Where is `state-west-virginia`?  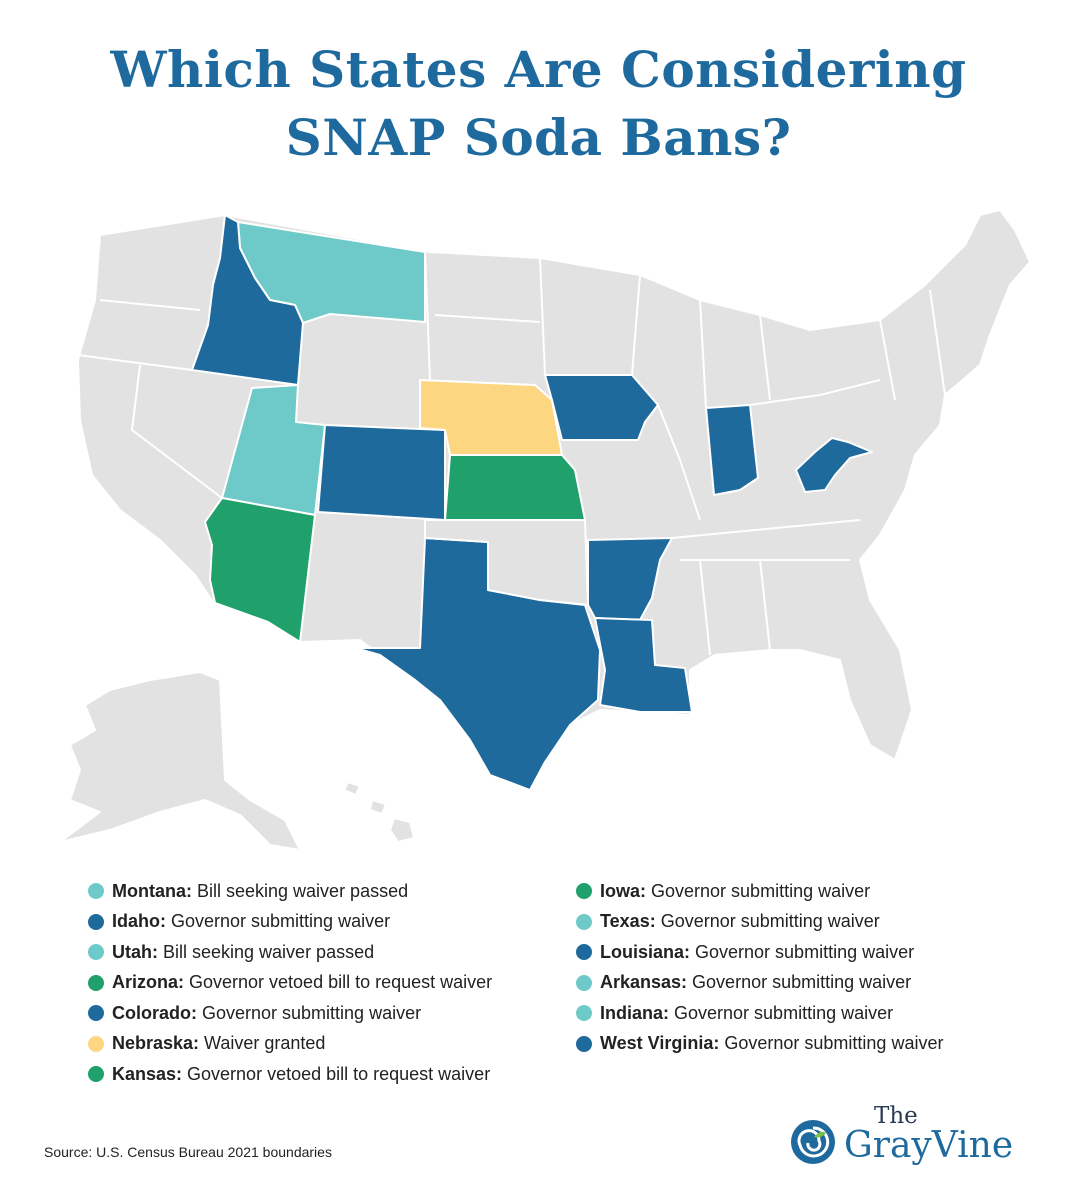
state-west-virginia is located at coordinates (834, 465).